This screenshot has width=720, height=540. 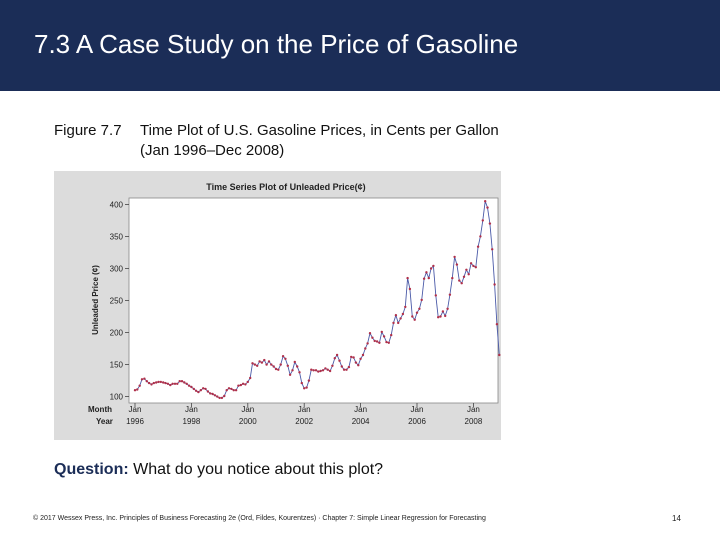 What do you see at coordinates (256, 469) in the screenshot?
I see `question-text: What do you notice about this plot?` at bounding box center [256, 469].